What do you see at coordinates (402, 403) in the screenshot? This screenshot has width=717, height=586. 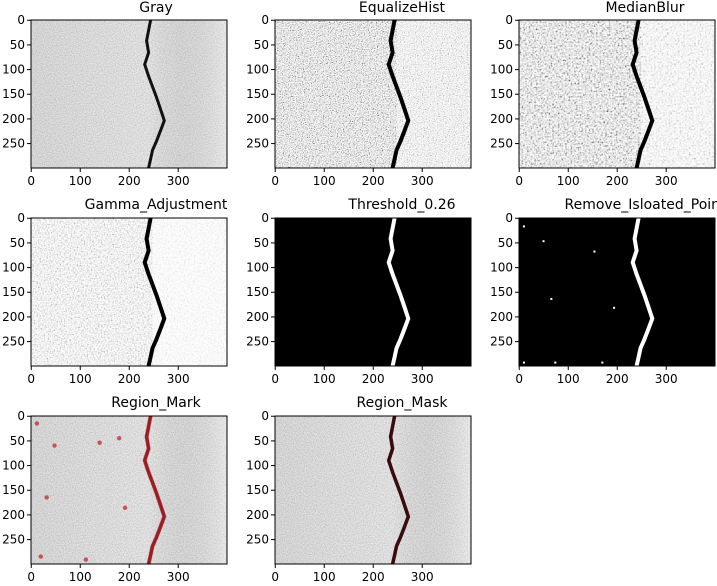 I see `panel-title-region-mask: Region_Mask` at bounding box center [402, 403].